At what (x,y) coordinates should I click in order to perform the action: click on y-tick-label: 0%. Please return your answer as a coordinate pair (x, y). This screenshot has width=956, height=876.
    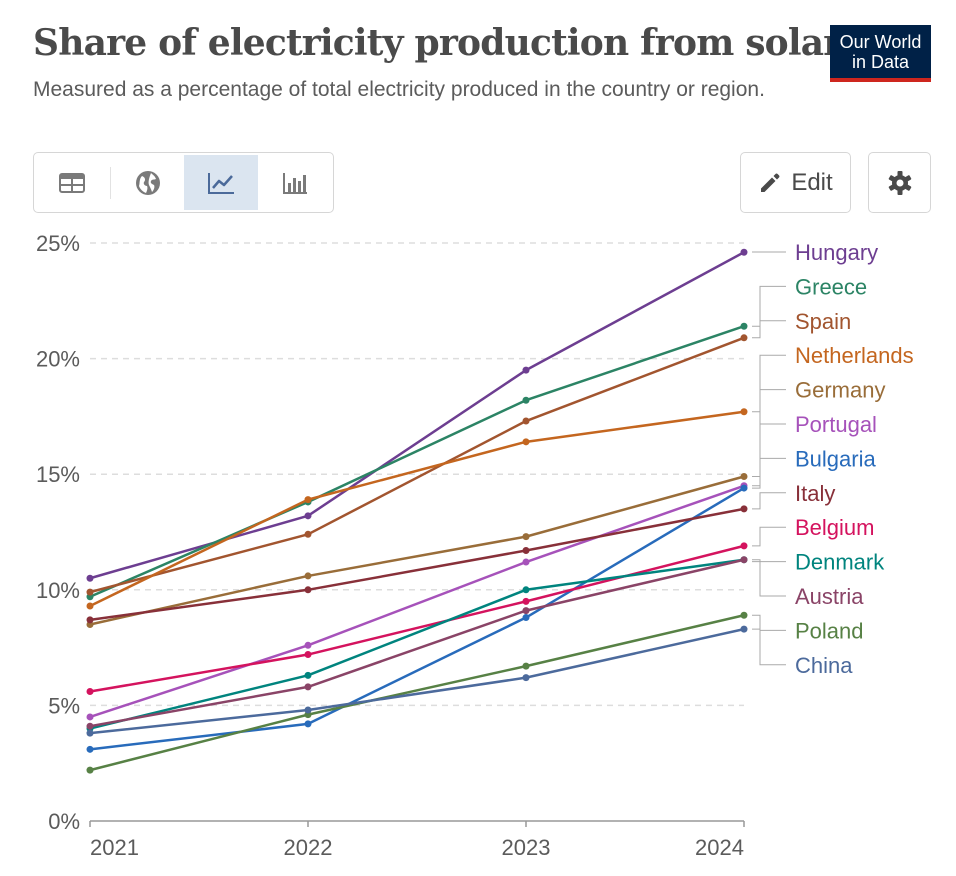
    Looking at the image, I should click on (64, 821).